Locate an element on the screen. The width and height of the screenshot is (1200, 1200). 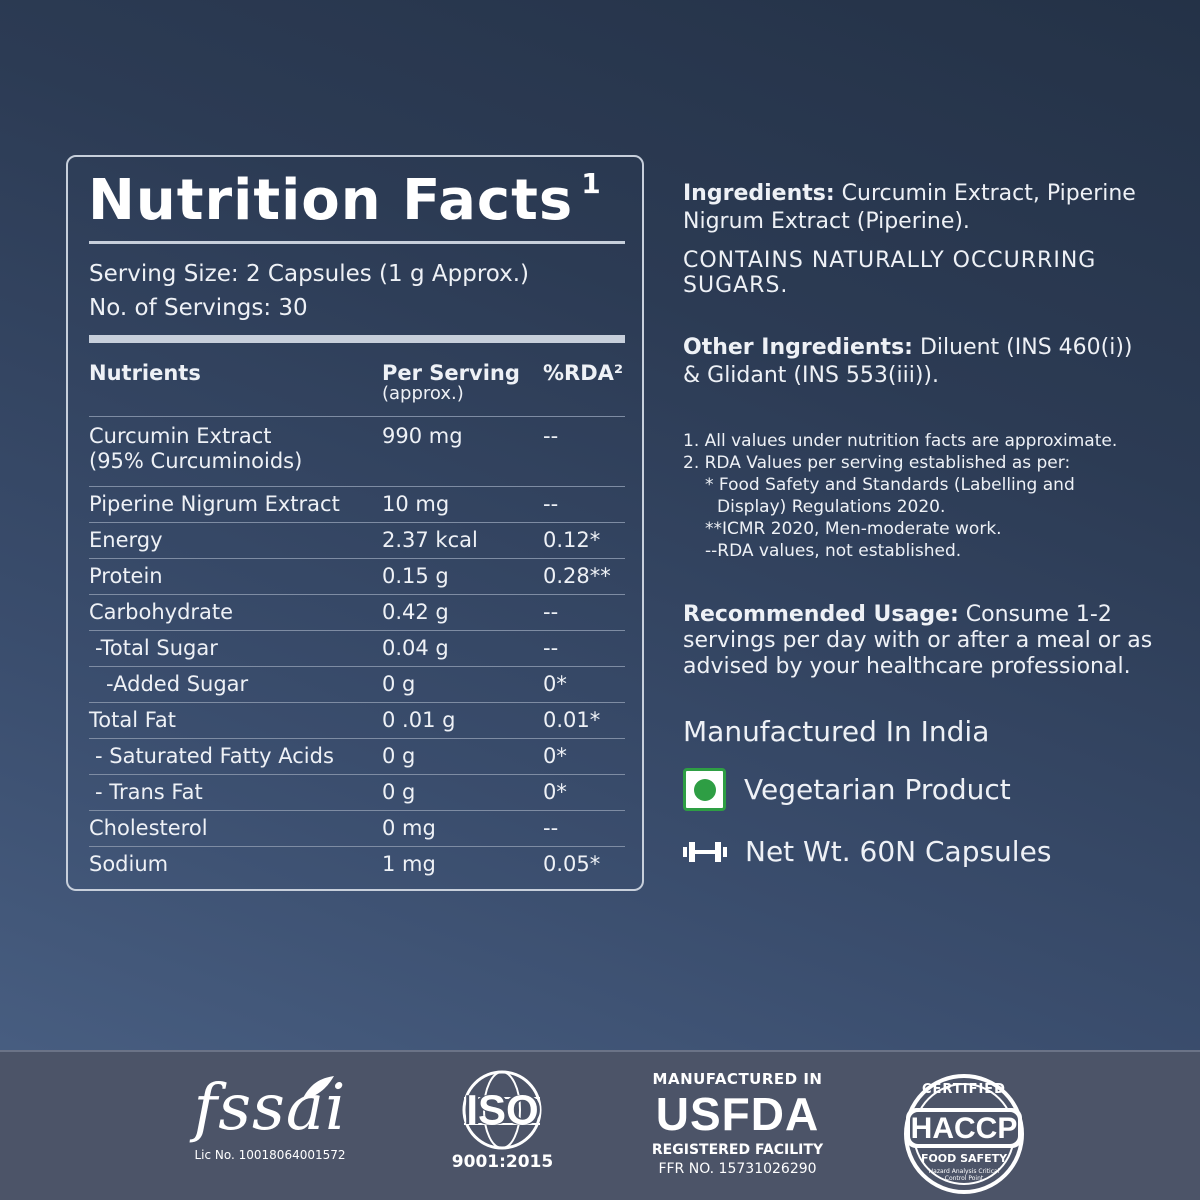
table-row: Piperine Nigrum Extract 10 mg -- is located at coordinates (357, 505).